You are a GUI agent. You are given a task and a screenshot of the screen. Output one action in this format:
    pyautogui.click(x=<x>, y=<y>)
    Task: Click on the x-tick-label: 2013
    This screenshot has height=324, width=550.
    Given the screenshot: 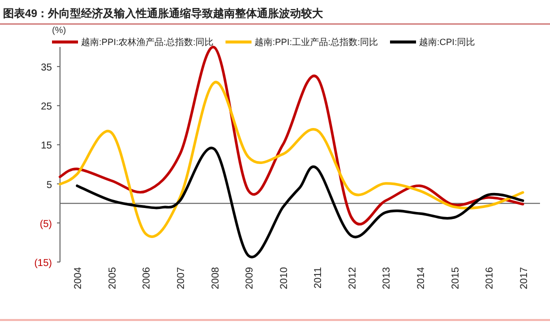 What is the action you would take?
    pyautogui.click(x=387, y=278)
    